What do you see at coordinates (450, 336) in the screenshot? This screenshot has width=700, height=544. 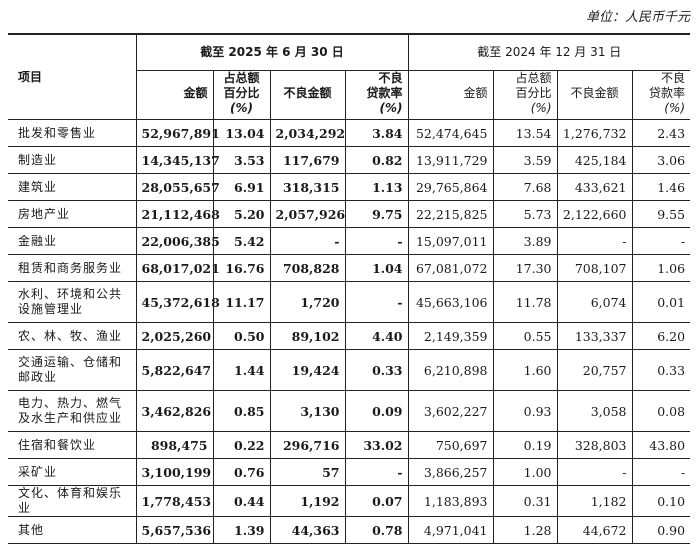 I see `amount-2024: 2,149,359` at bounding box center [450, 336].